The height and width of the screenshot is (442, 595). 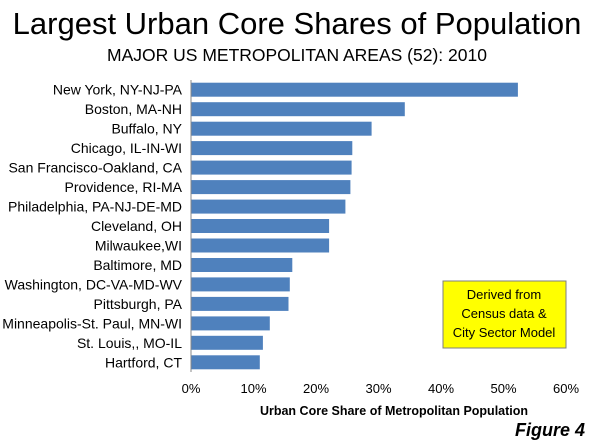 I want to click on category-label: Philadelphia, PA-NJ-DE-MD, so click(x=95, y=207).